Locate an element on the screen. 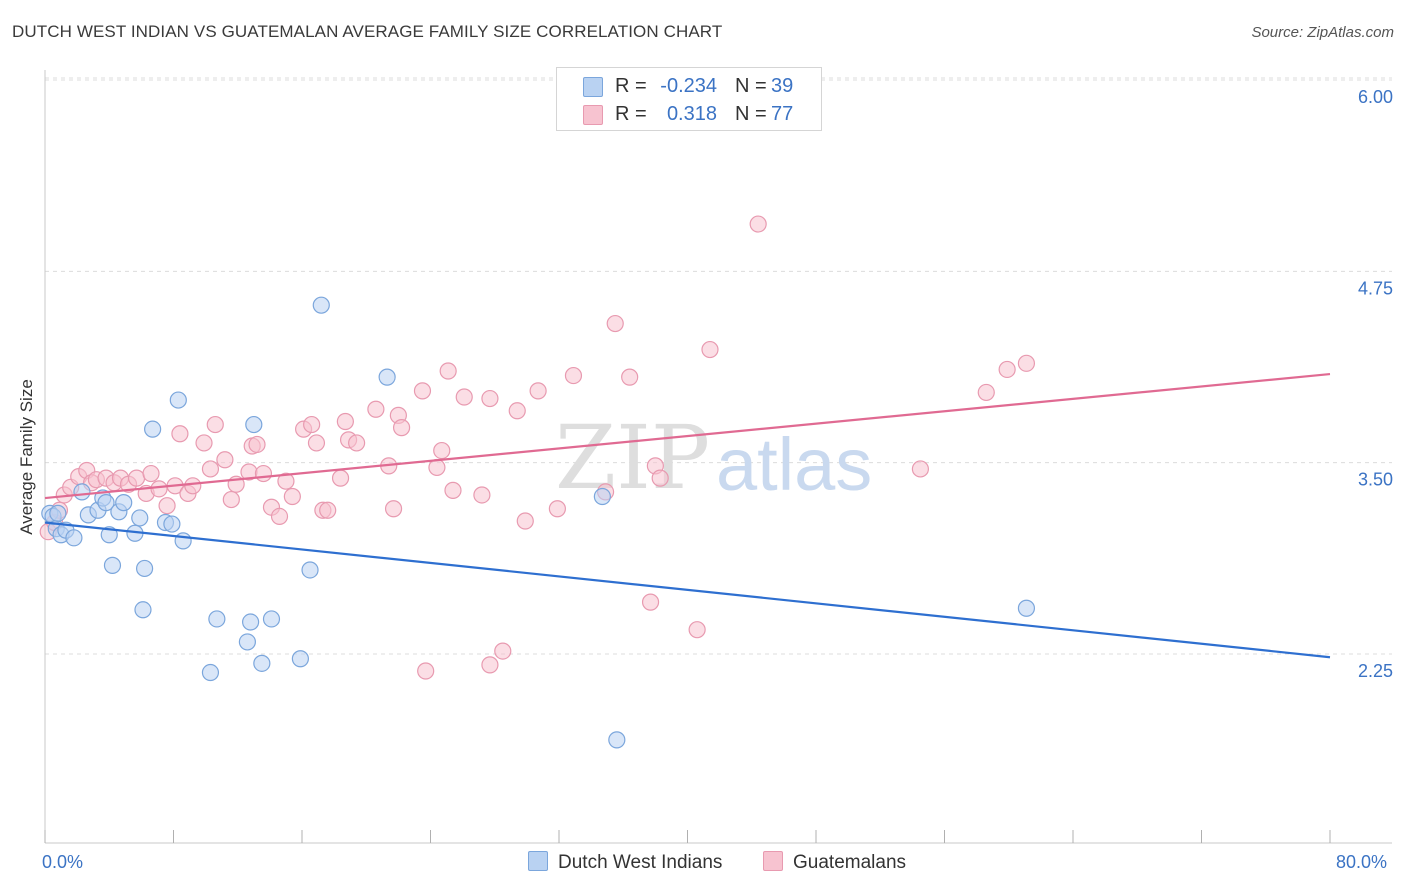 The height and width of the screenshot is (892, 1406). watermark-atlas: atlas is located at coordinates (794, 464).